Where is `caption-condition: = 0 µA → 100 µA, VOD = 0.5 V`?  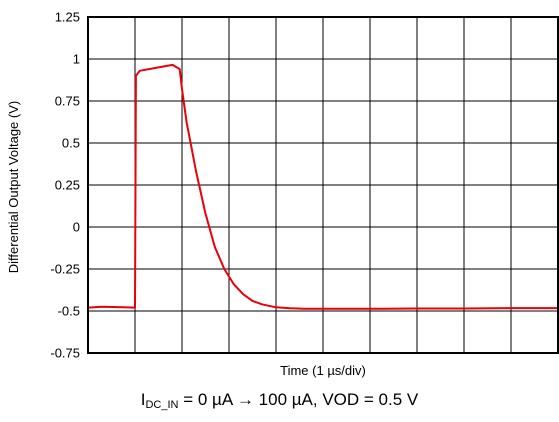 caption-condition: = 0 µA → 100 µA, VOD = 0.5 V is located at coordinates (298, 399).